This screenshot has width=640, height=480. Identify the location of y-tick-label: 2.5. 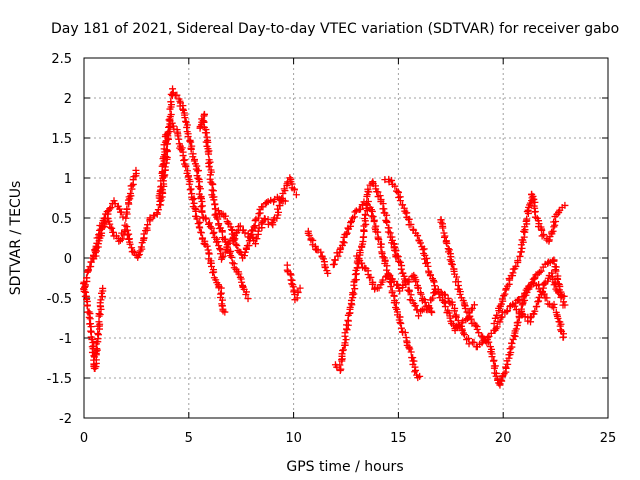
(61, 59).